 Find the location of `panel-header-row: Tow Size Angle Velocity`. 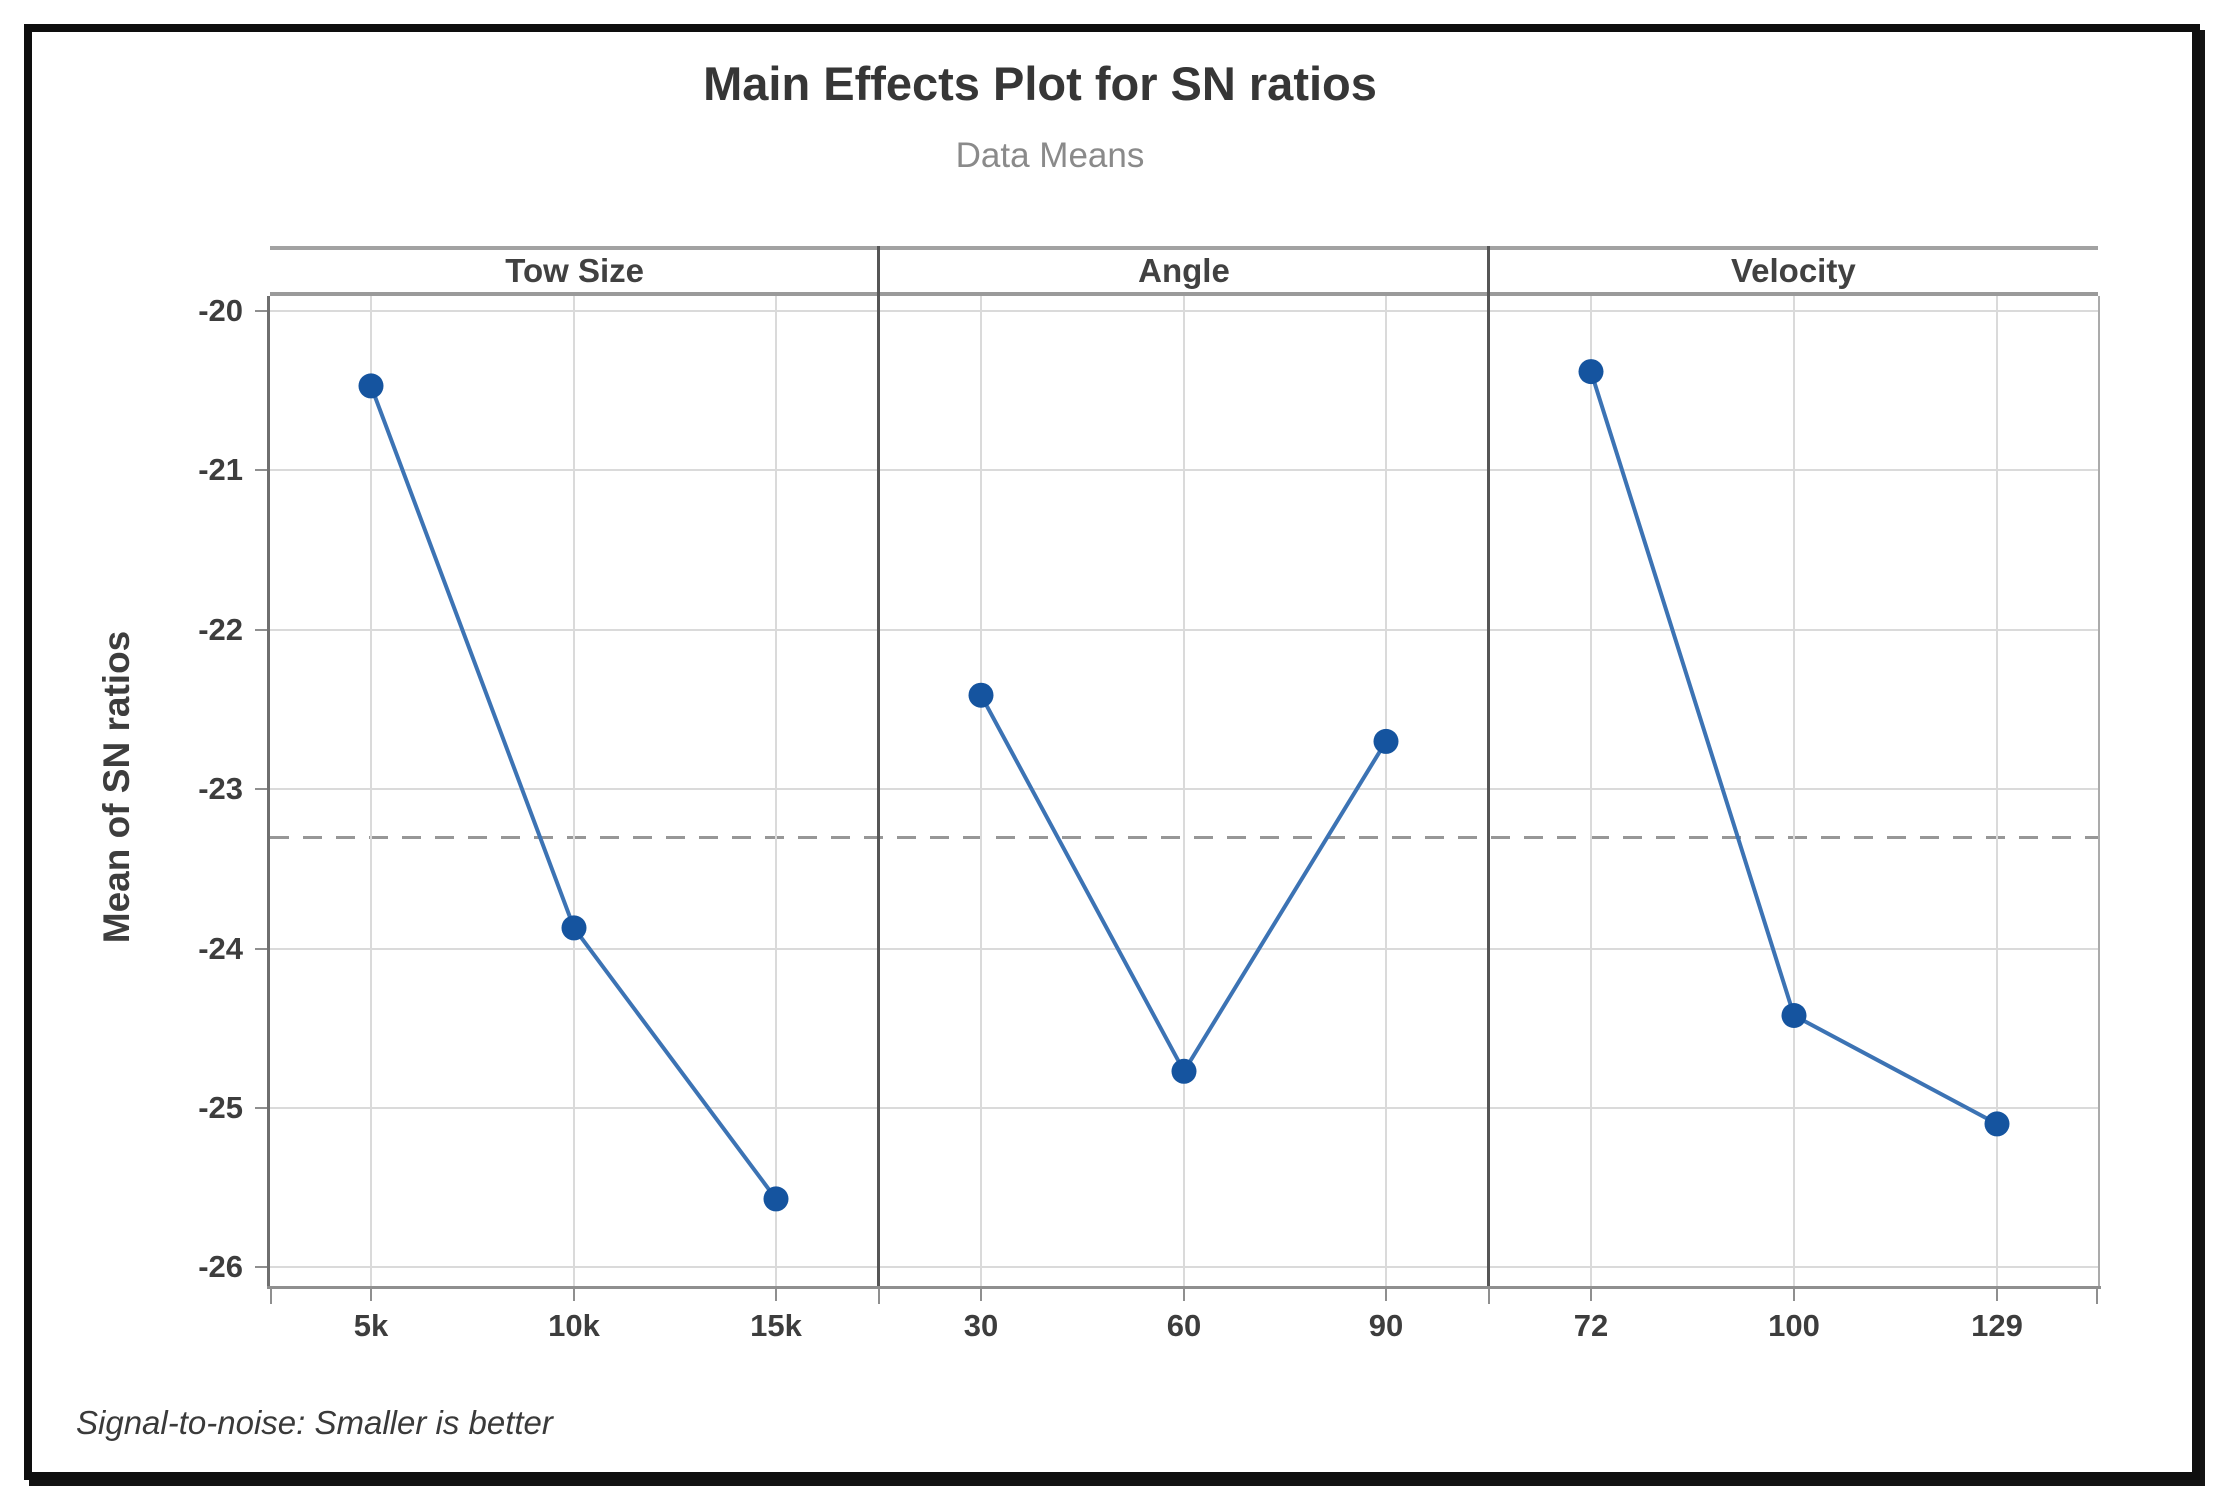

panel-header-row: Tow Size Angle Velocity is located at coordinates (1184, 271).